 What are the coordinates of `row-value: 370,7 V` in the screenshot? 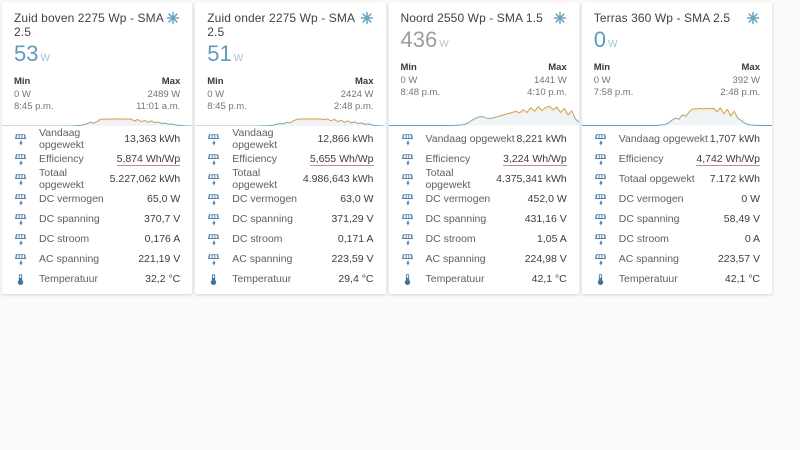 It's located at (162, 219).